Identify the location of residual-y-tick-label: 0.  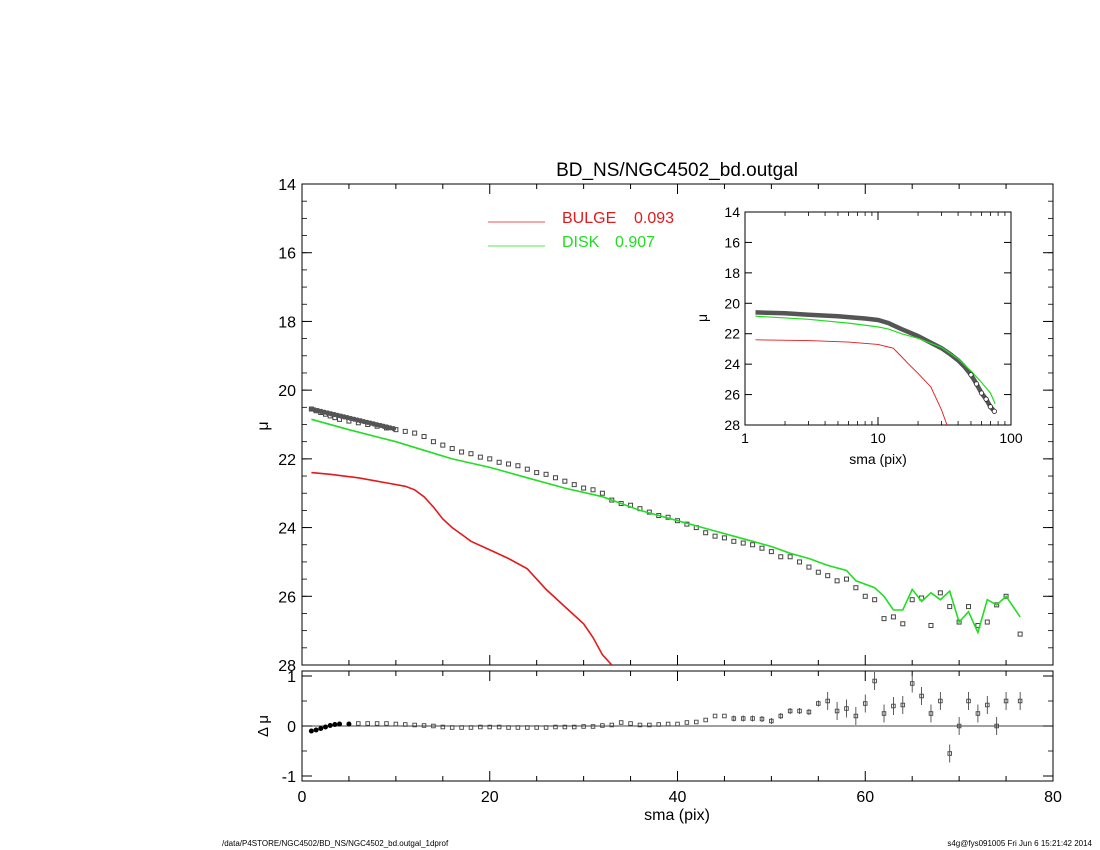
(291, 727).